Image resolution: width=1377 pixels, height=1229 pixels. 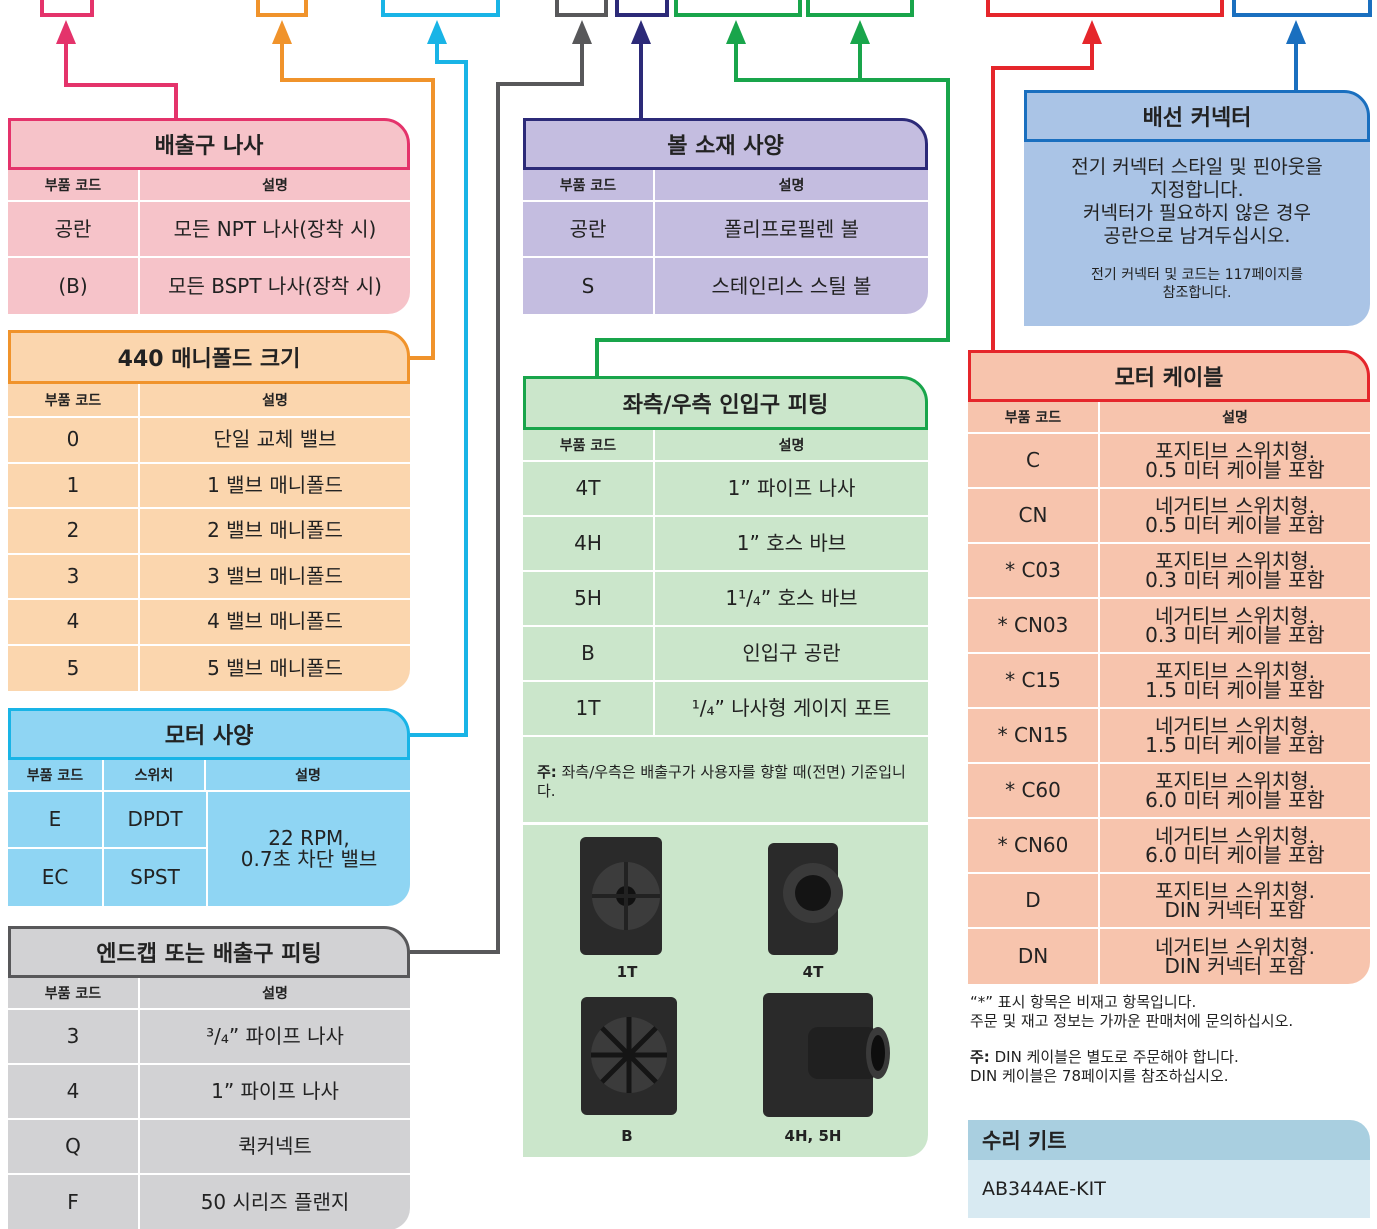 What do you see at coordinates (791, 285) in the screenshot?
I see `description: 스테인리스 스틸 볼` at bounding box center [791, 285].